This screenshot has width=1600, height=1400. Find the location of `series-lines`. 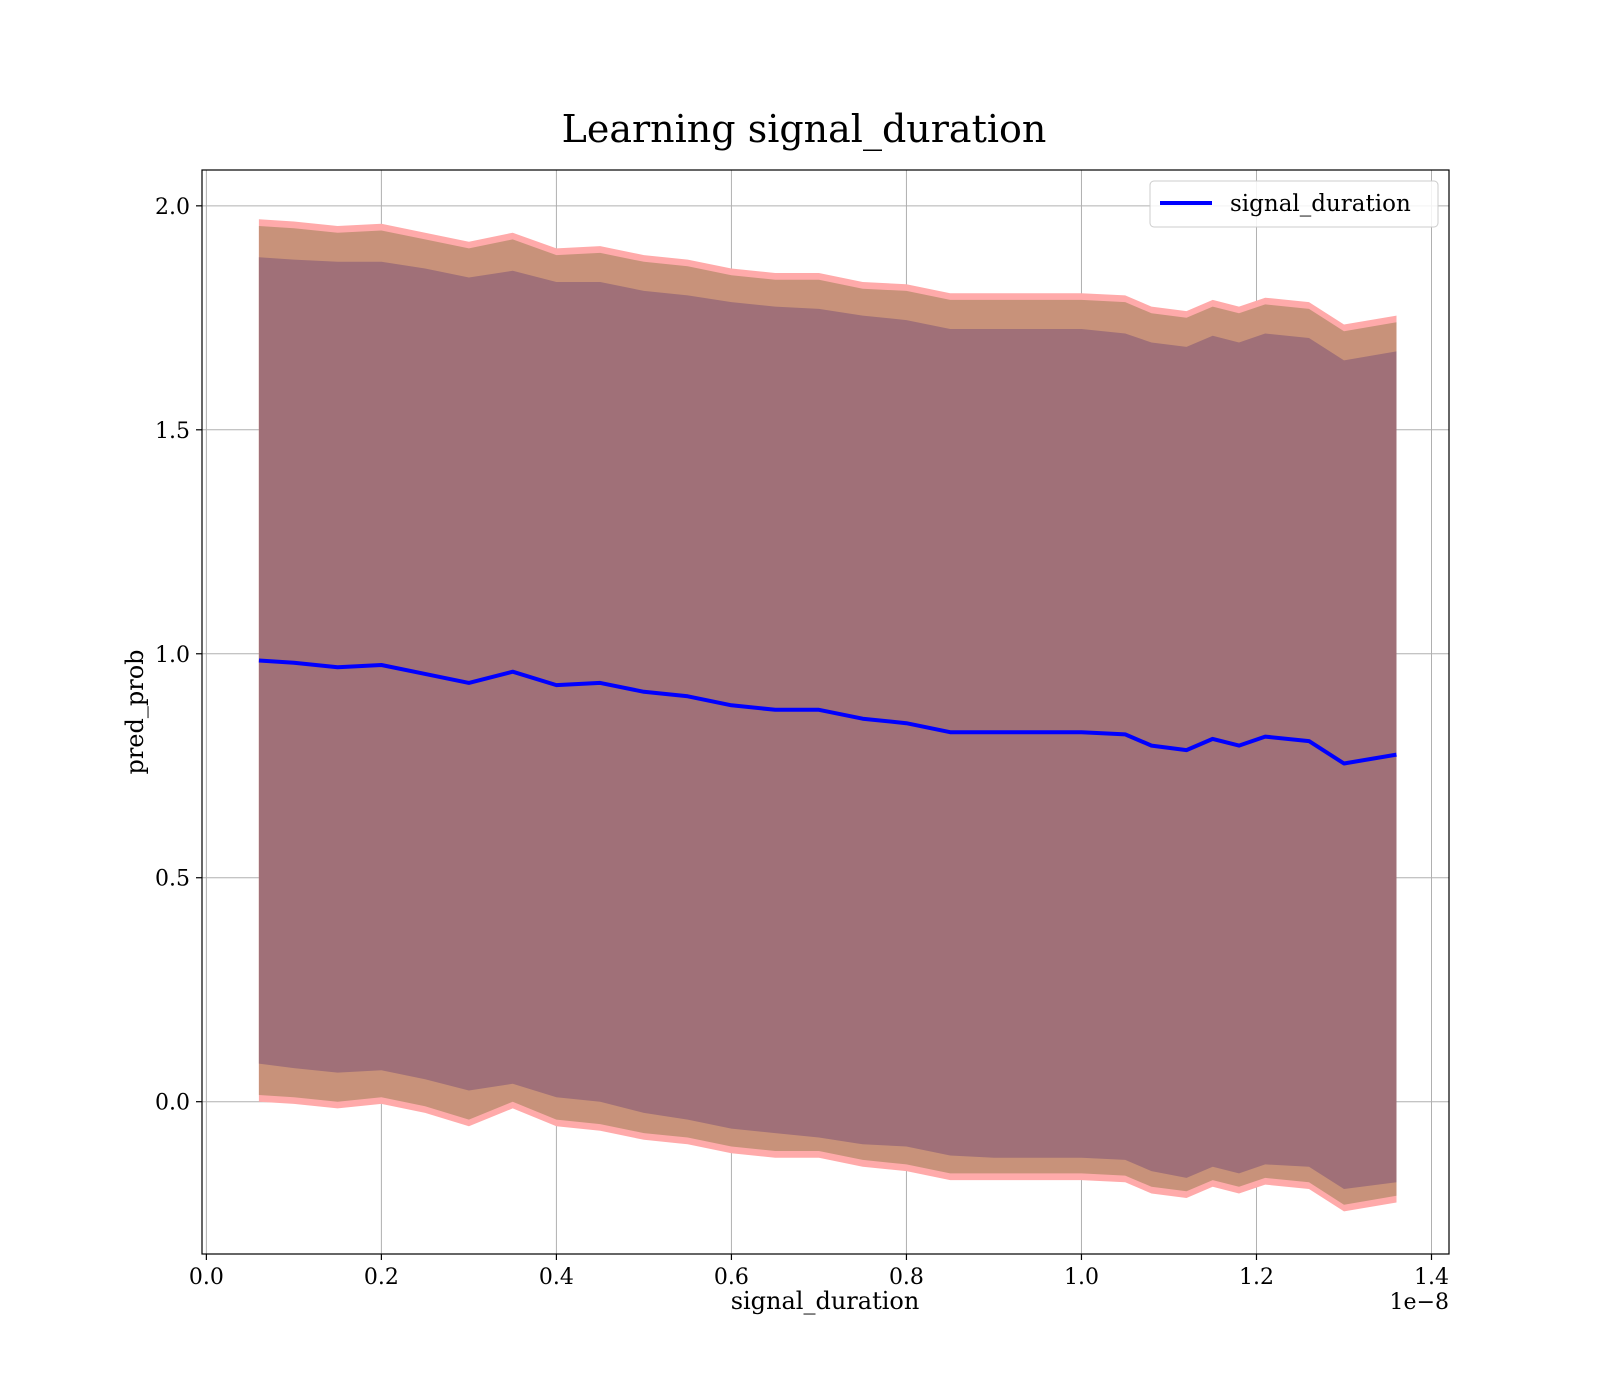

series-lines is located at coordinates (827, 712).